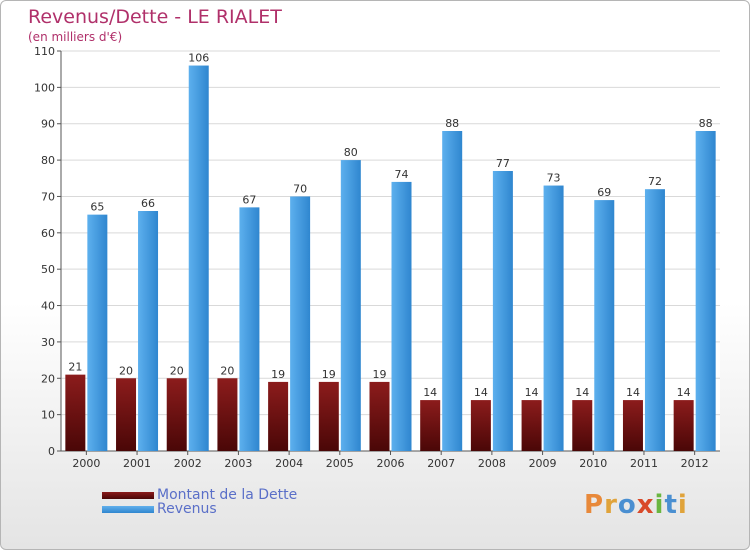 This screenshot has width=750, height=550. I want to click on legend-item-revenue: Revenus, so click(159, 509).